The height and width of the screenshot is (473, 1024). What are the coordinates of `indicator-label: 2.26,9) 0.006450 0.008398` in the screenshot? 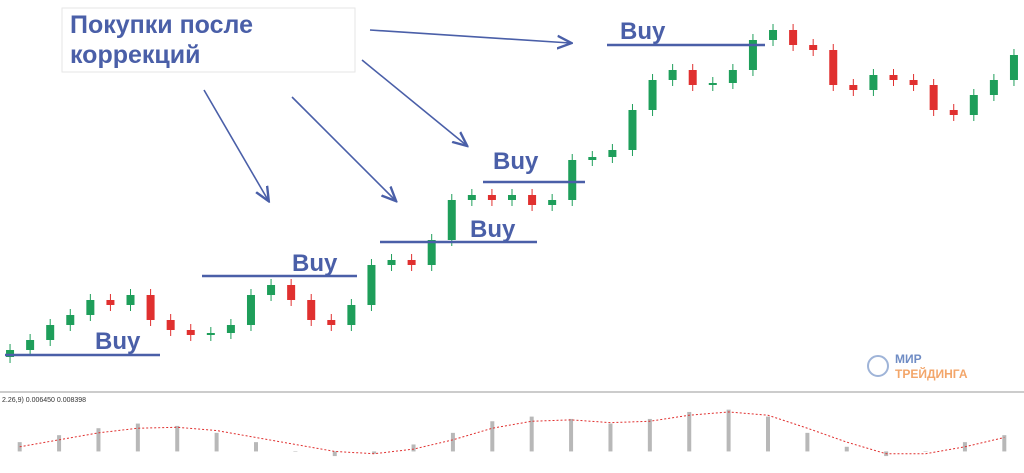 It's located at (44, 400).